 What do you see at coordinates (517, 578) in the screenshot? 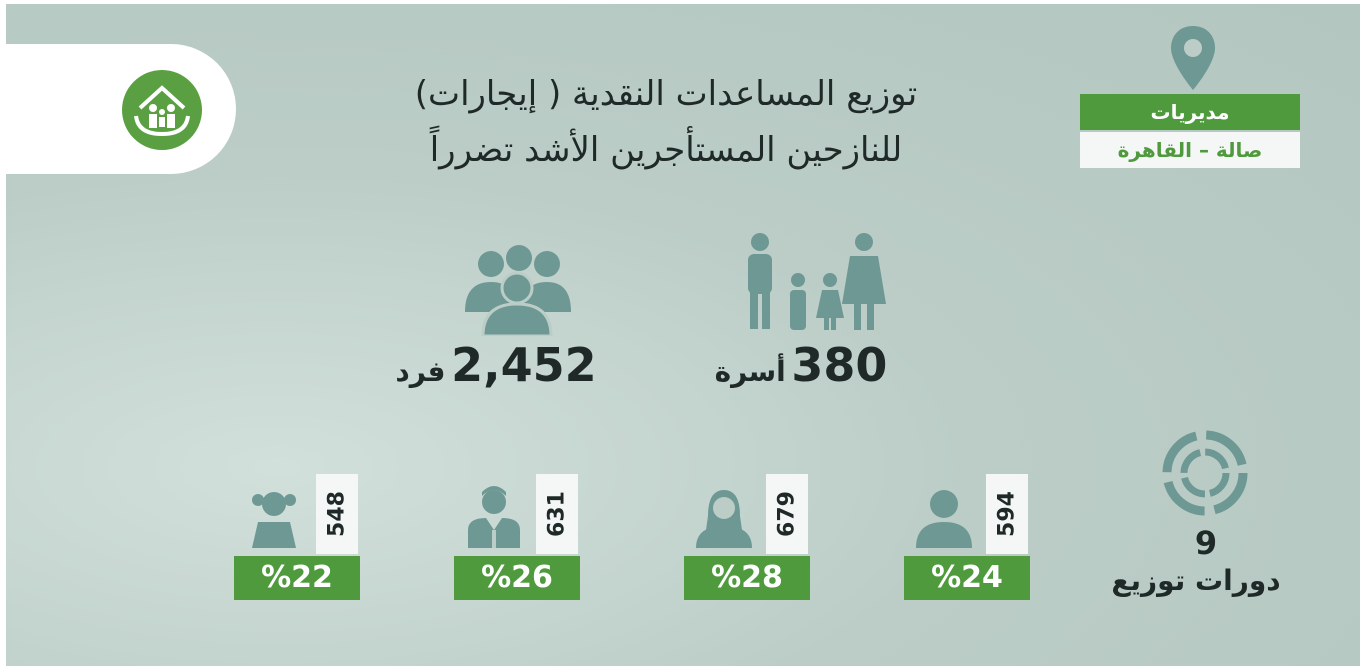
I see `percent: %26` at bounding box center [517, 578].